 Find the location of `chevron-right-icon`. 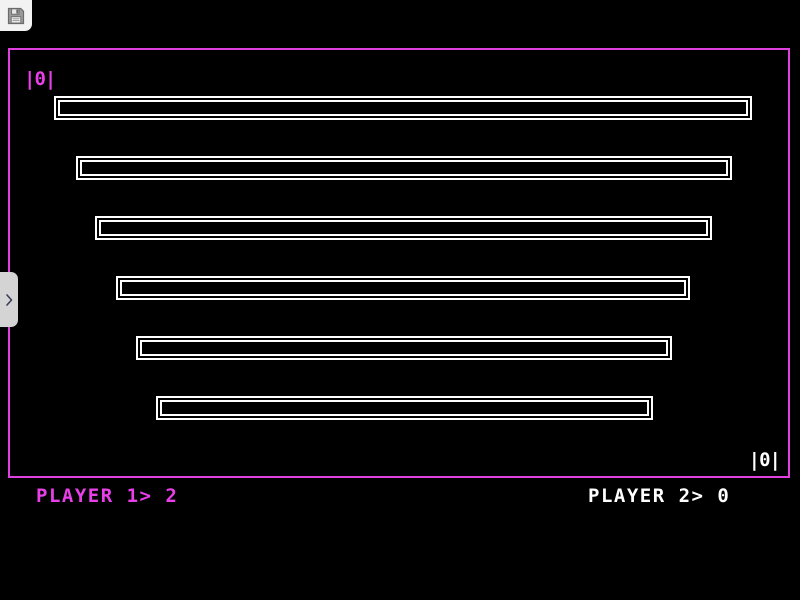

chevron-right-icon is located at coordinates (9, 300).